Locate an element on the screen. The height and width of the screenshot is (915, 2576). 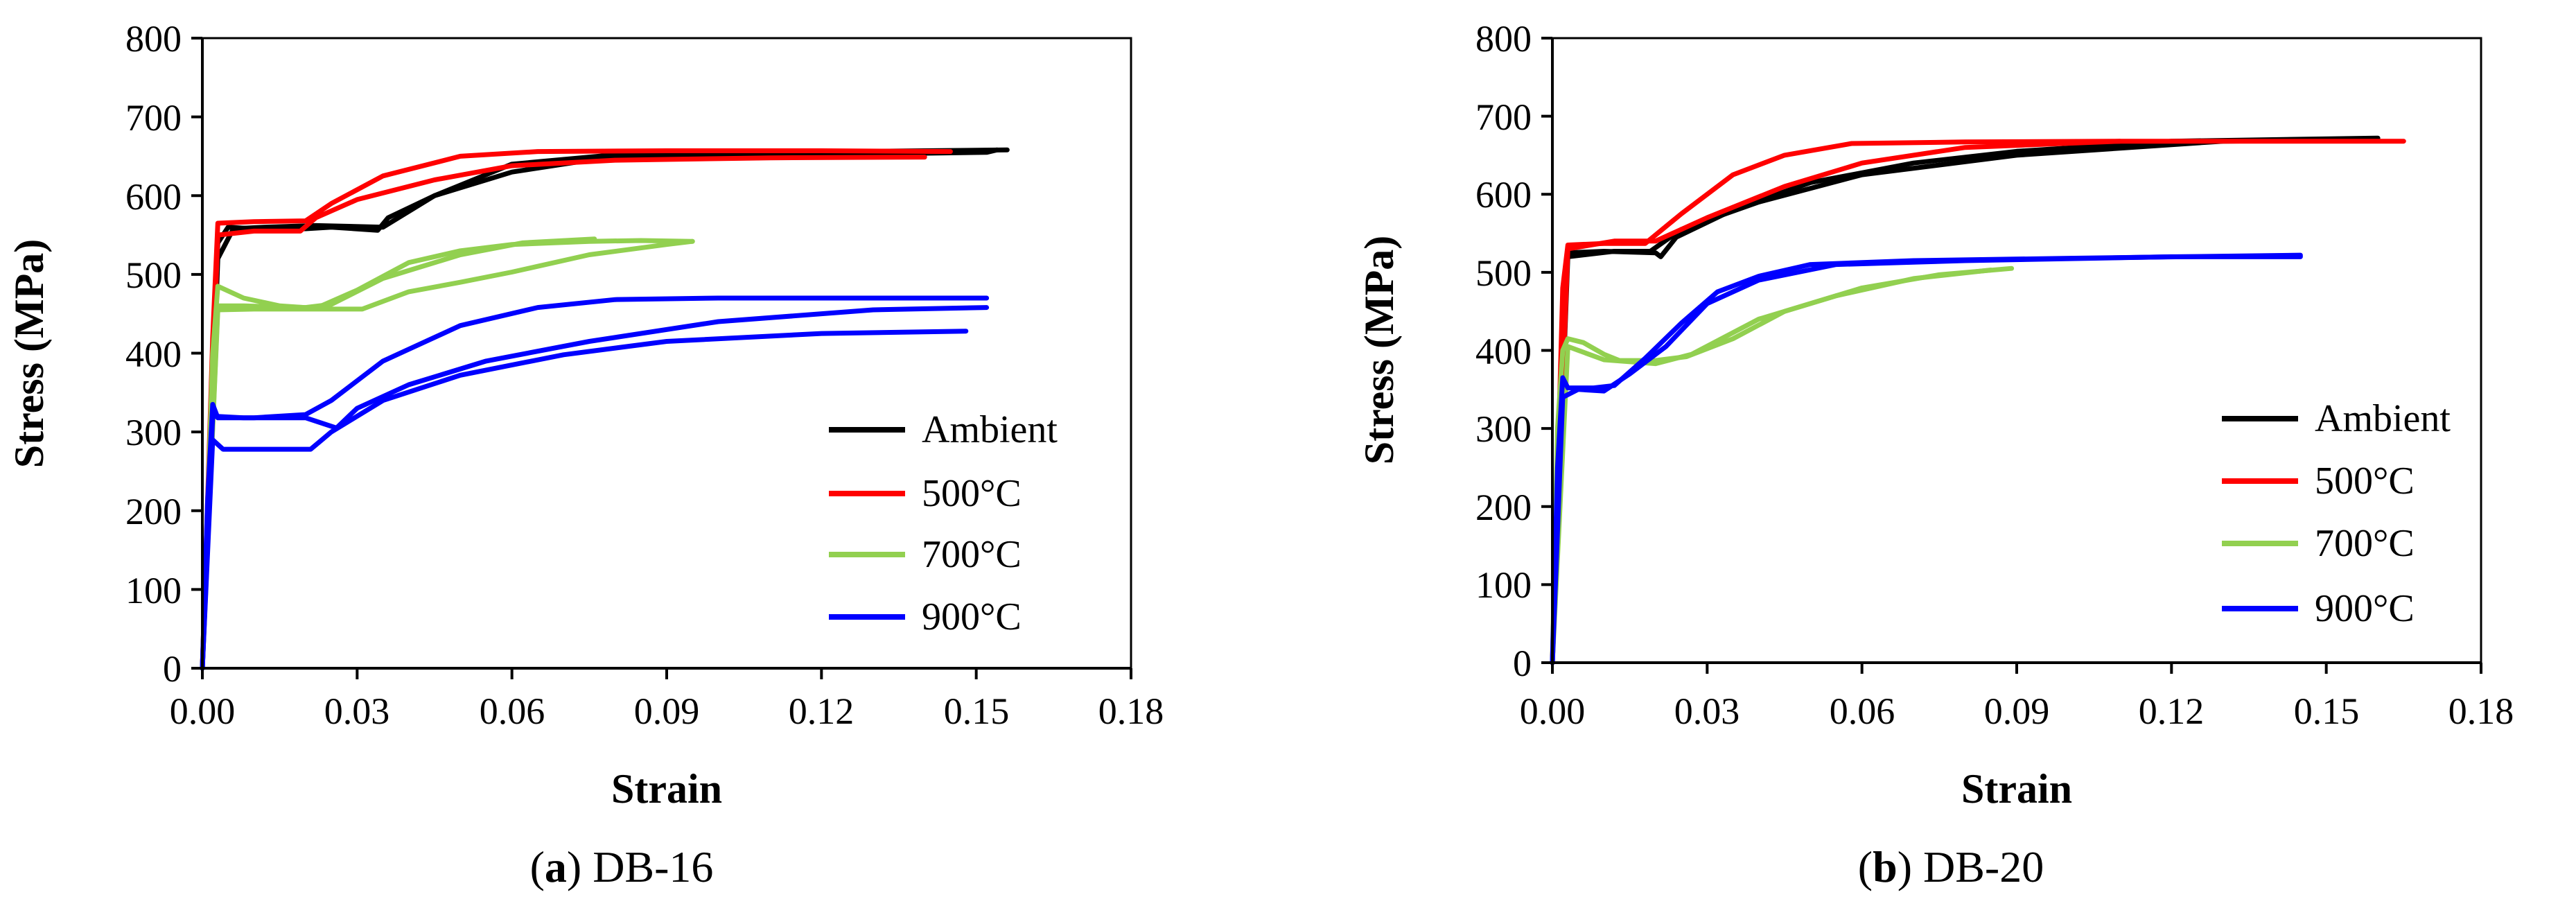
caption-text: DB-20 is located at coordinates (1983, 867).